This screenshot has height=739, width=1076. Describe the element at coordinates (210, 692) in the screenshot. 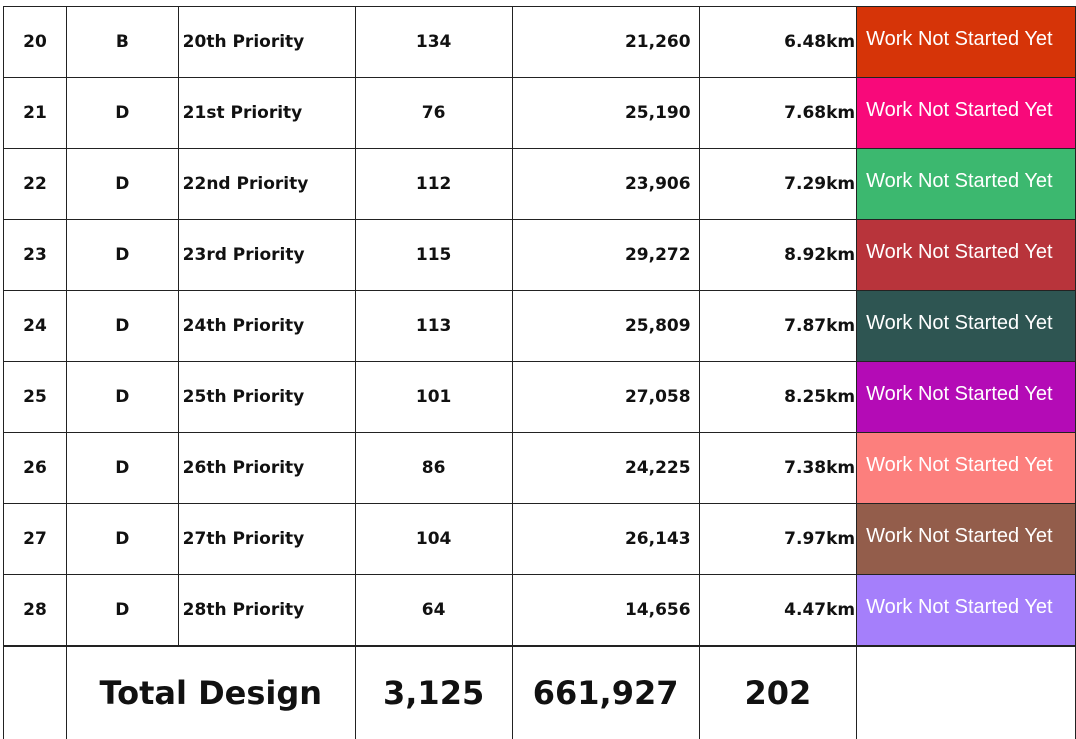

I see `total-label: Total Design` at that location.